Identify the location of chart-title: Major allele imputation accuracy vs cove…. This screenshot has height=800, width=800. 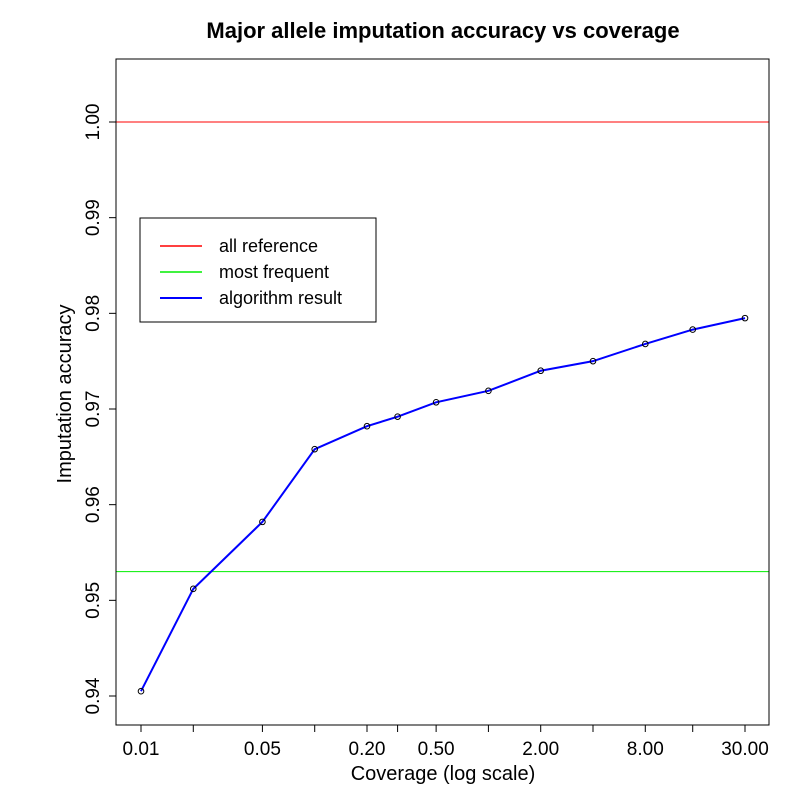
(442, 30).